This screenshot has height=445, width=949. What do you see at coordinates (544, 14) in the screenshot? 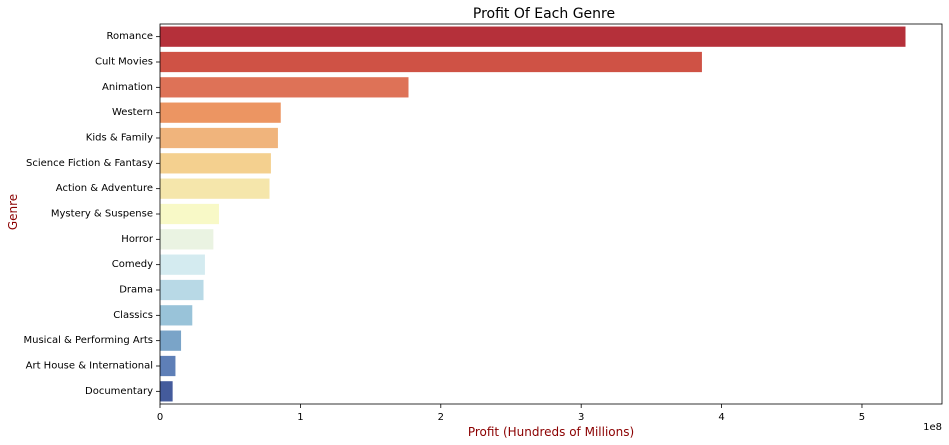
I see `chart-title: Profit Of Each Genre` at bounding box center [544, 14].